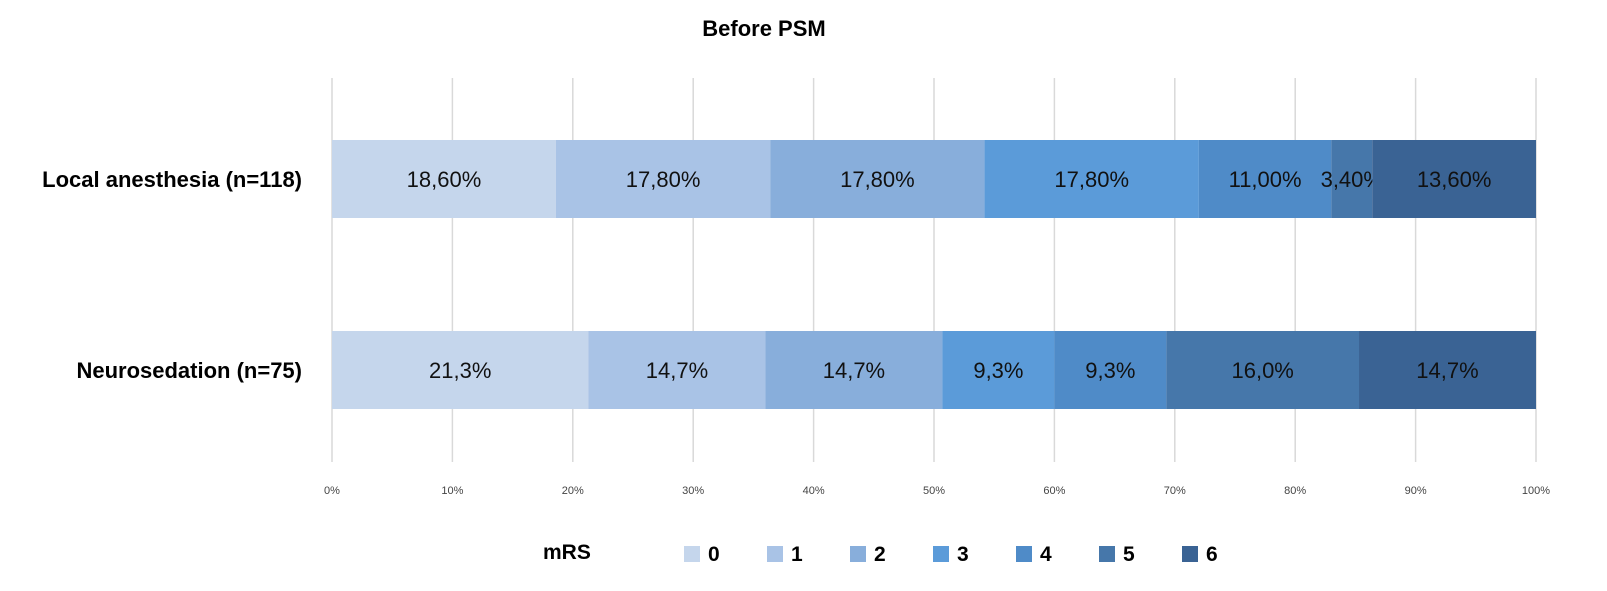 The height and width of the screenshot is (591, 1607). I want to click on x-tick-label: 60%, so click(1054, 491).